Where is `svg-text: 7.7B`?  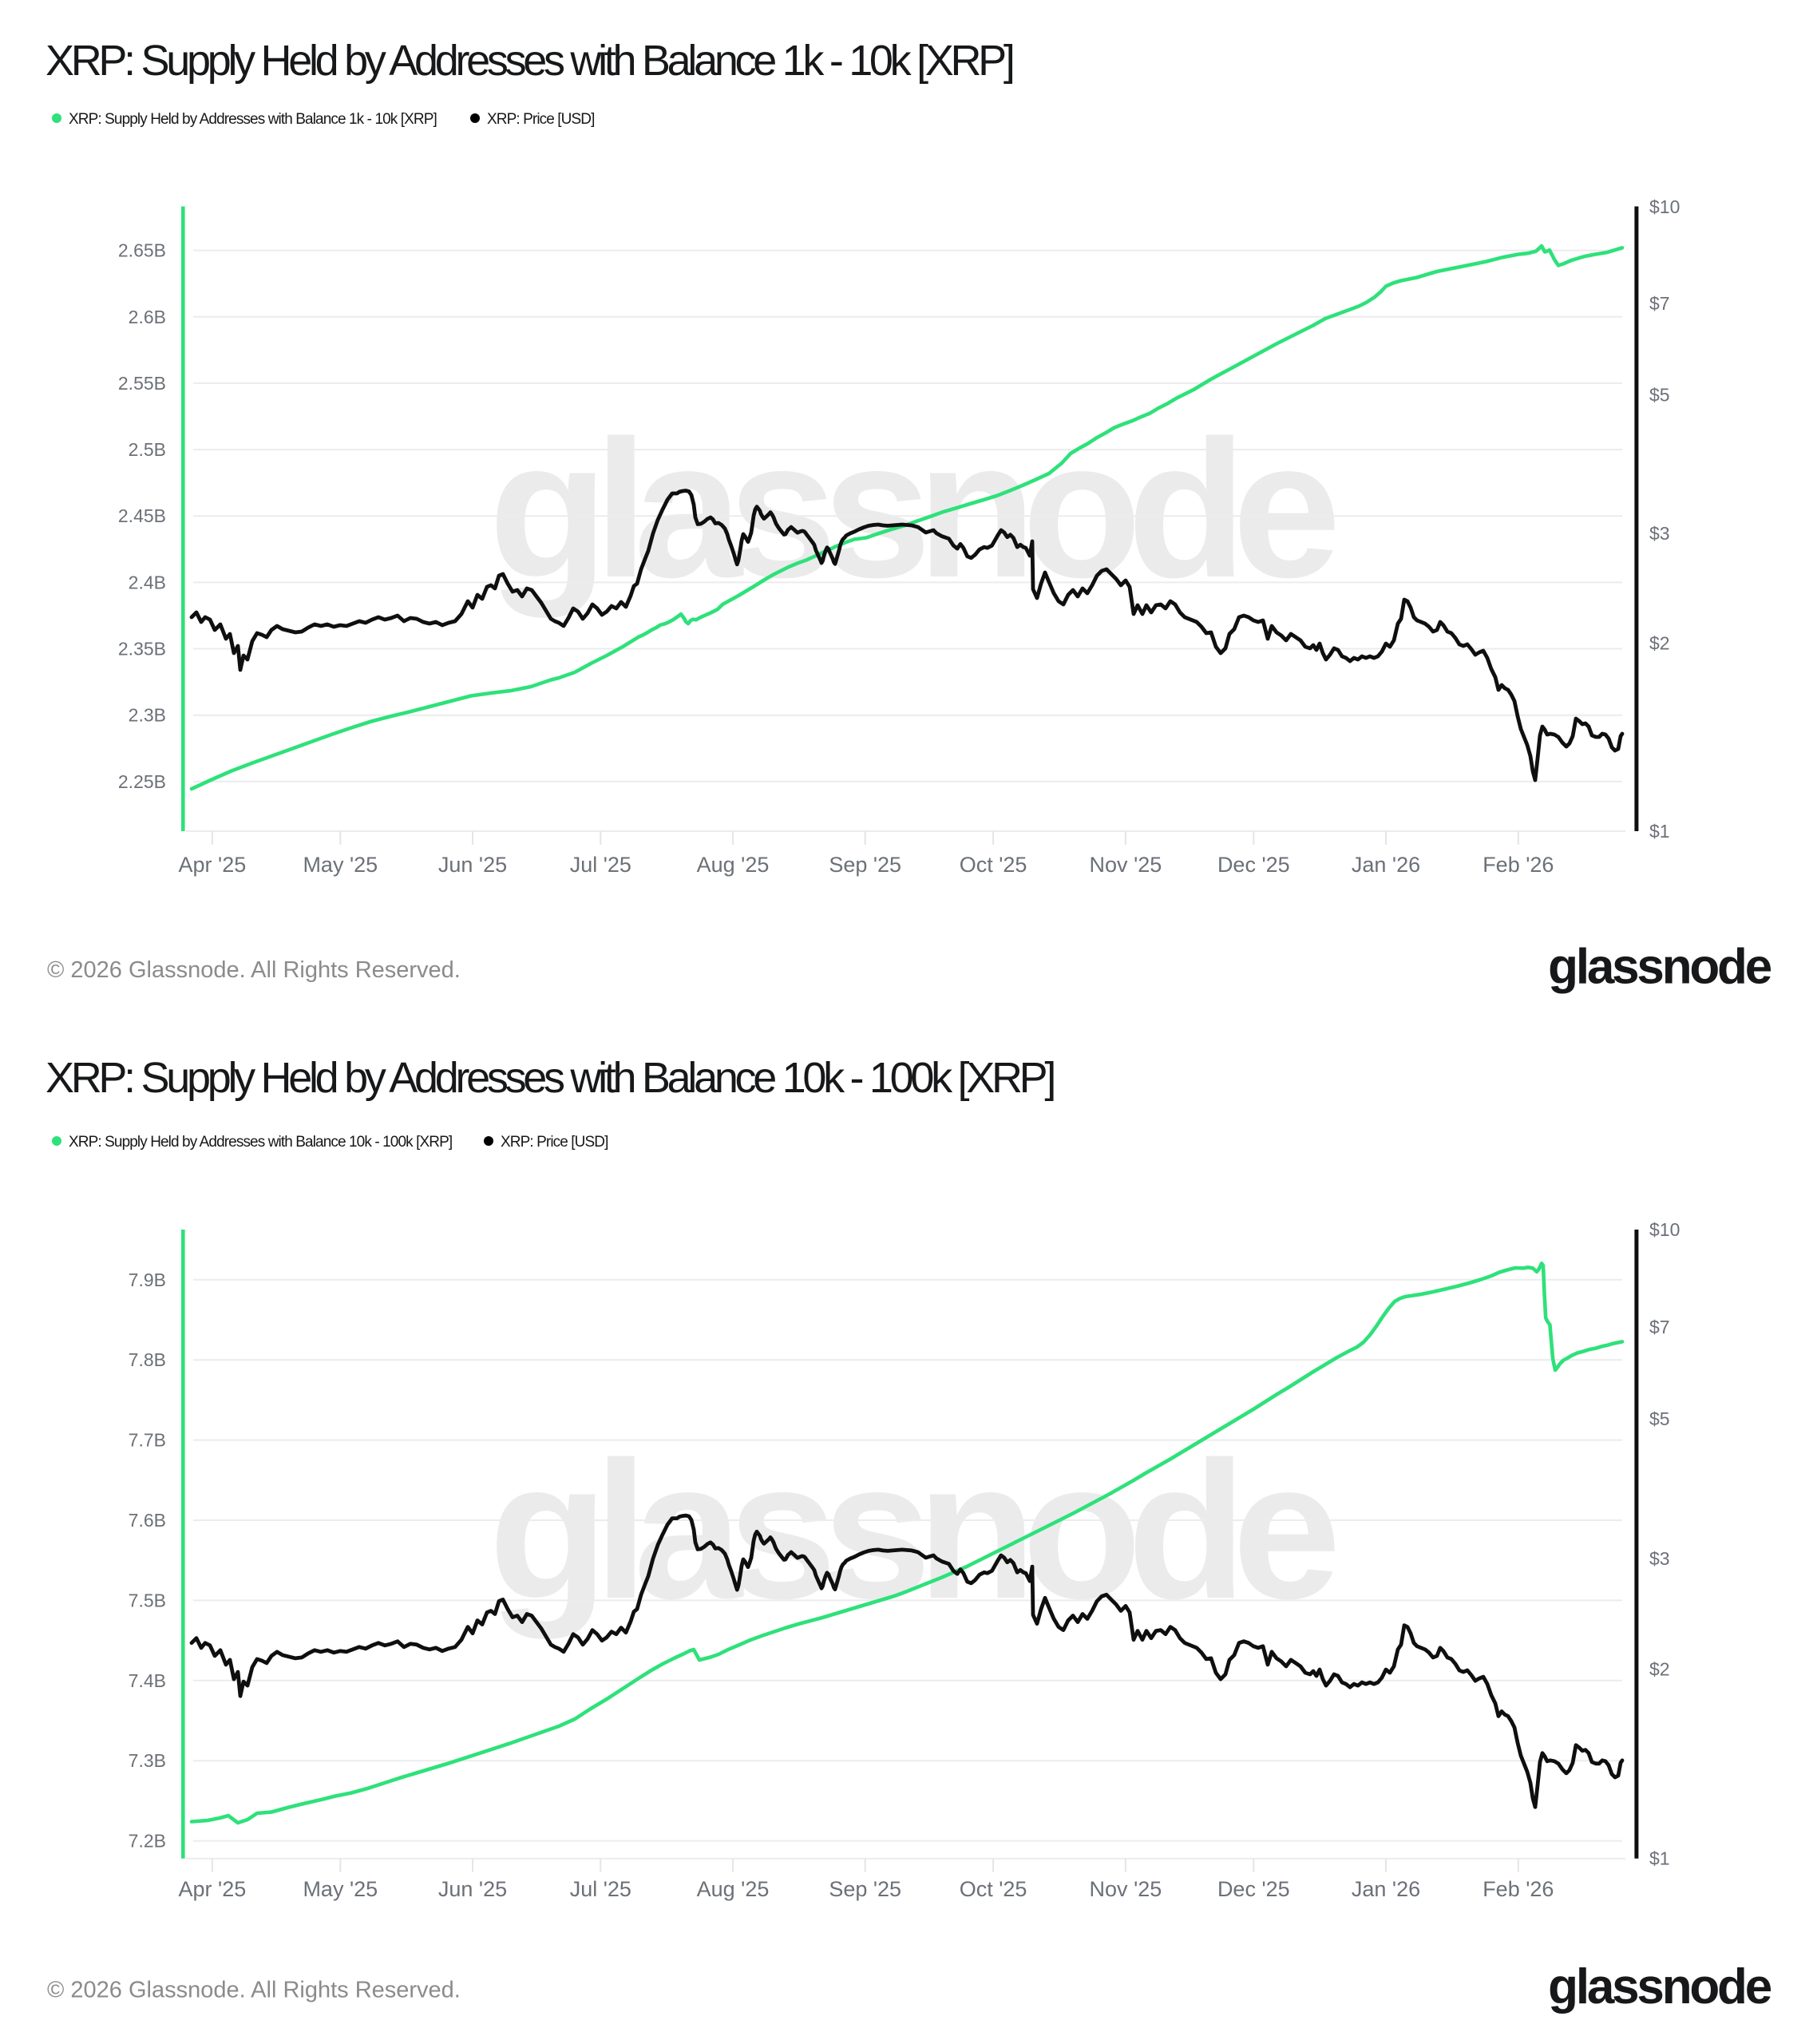 svg-text: 7.7B is located at coordinates (147, 1440).